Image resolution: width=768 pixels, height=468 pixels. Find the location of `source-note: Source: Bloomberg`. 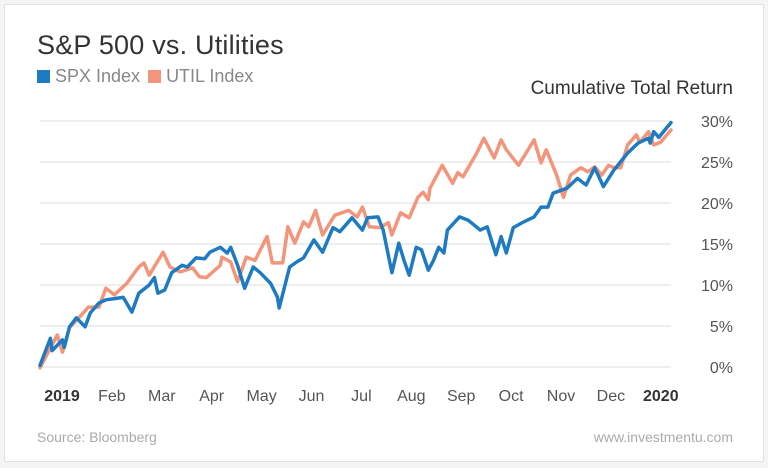

source-note: Source: Bloomberg is located at coordinates (97, 437).